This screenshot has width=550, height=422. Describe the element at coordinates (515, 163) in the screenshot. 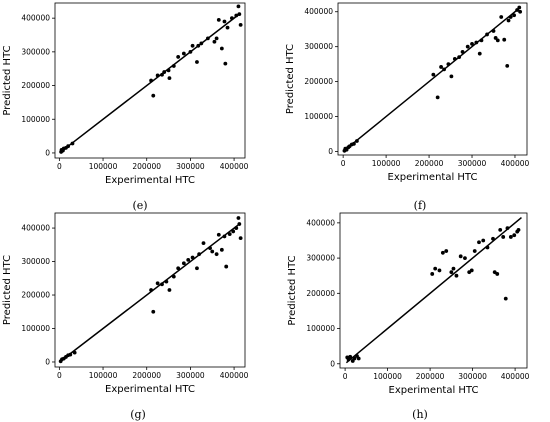

I see `x-tick-label: 400000` at that location.